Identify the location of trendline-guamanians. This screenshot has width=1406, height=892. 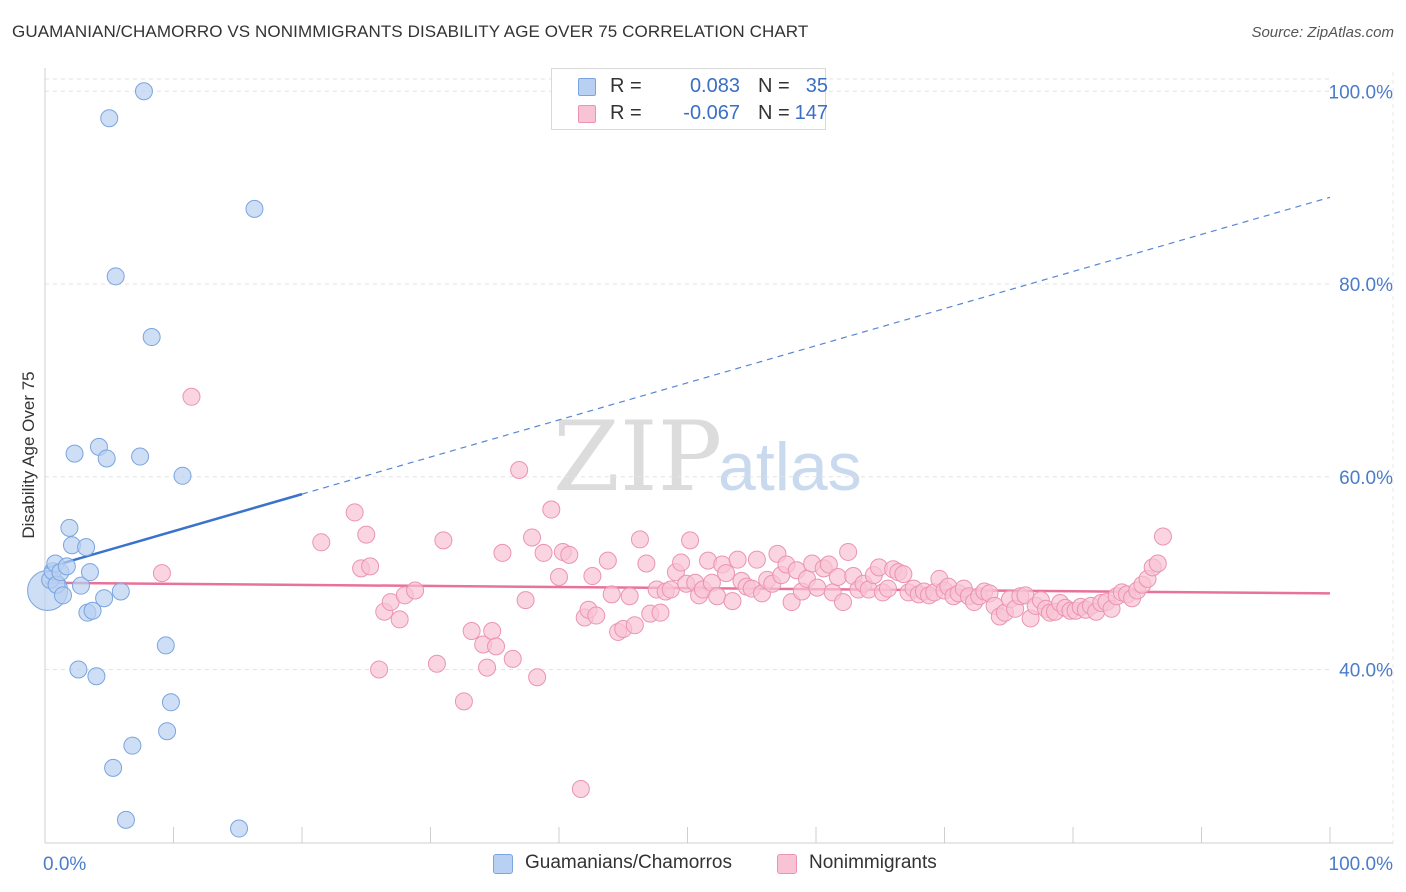
(173, 531).